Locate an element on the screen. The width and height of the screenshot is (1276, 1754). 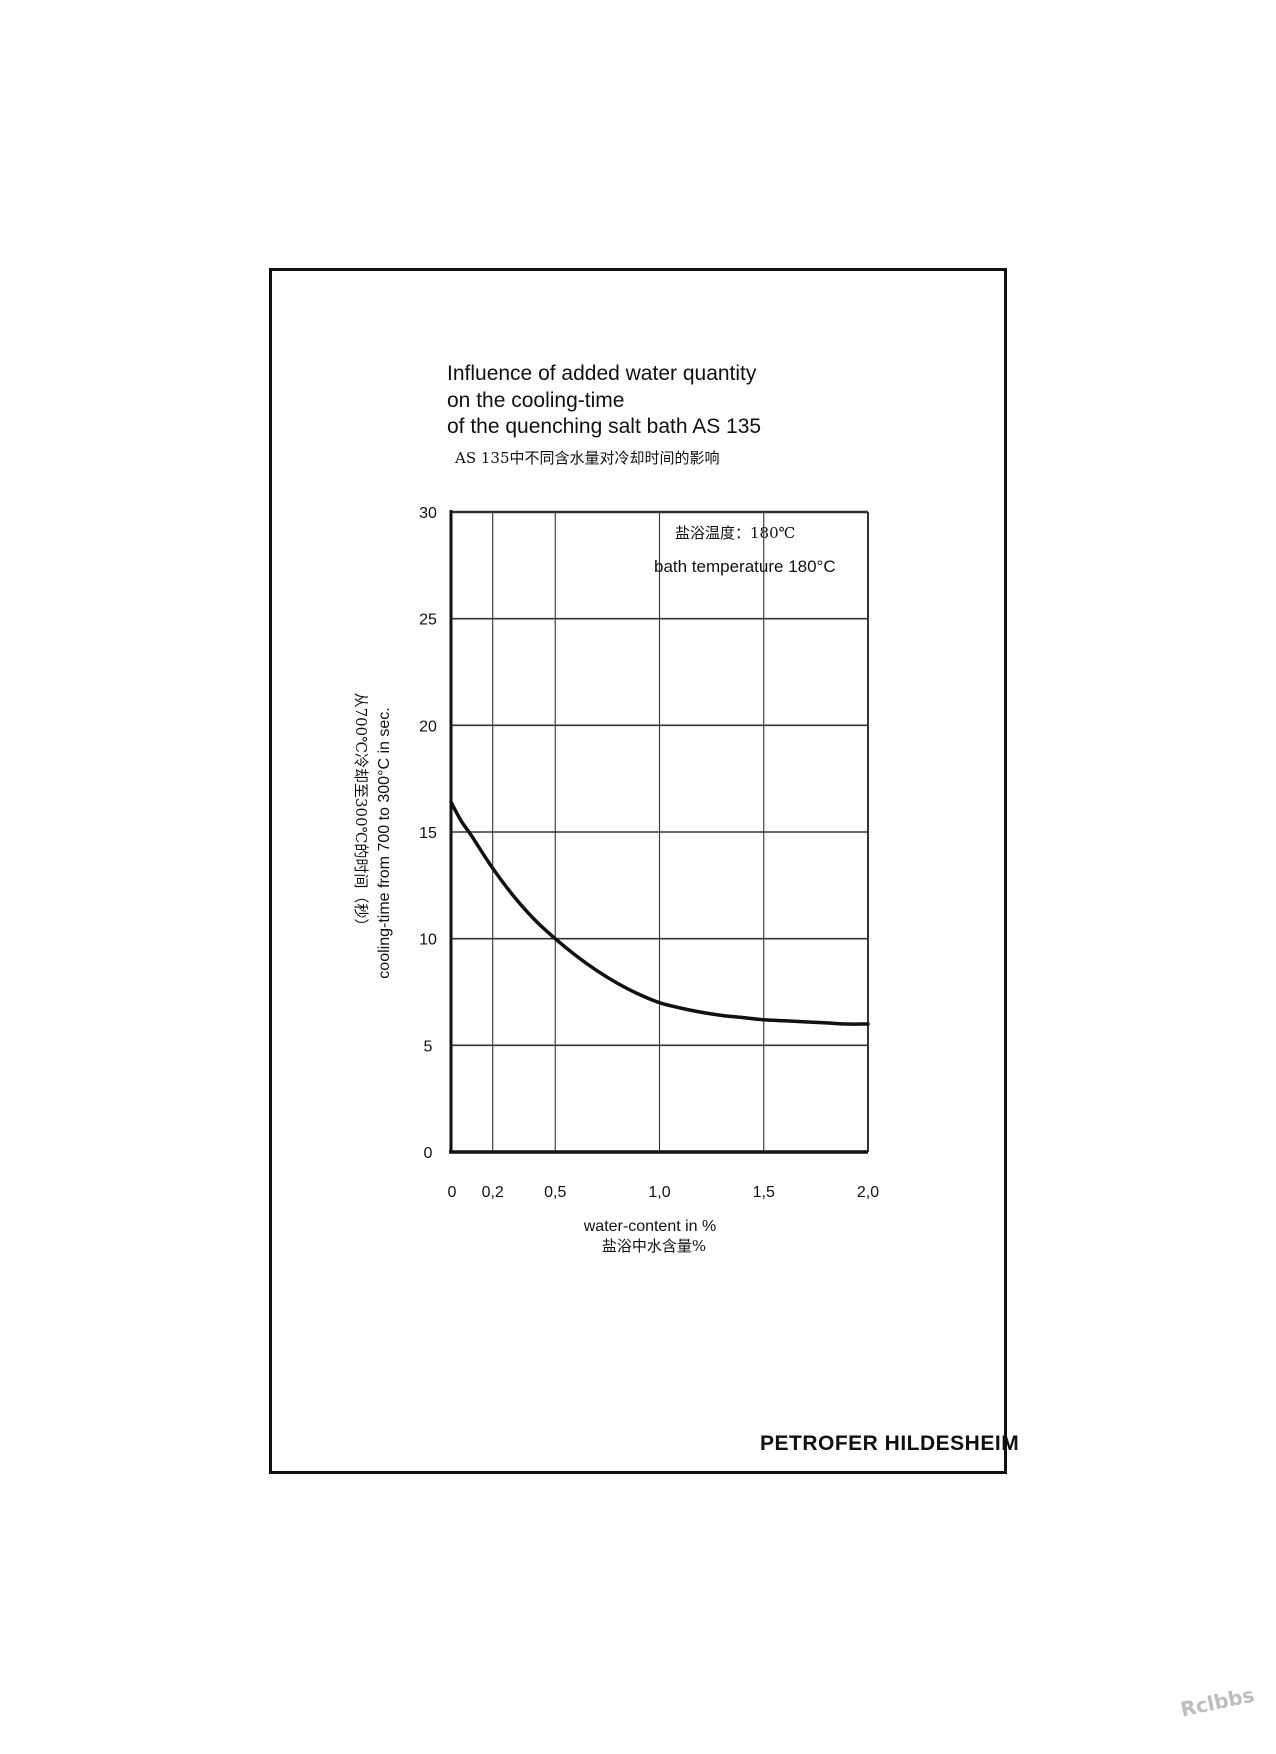
axes is located at coordinates (658, 832).